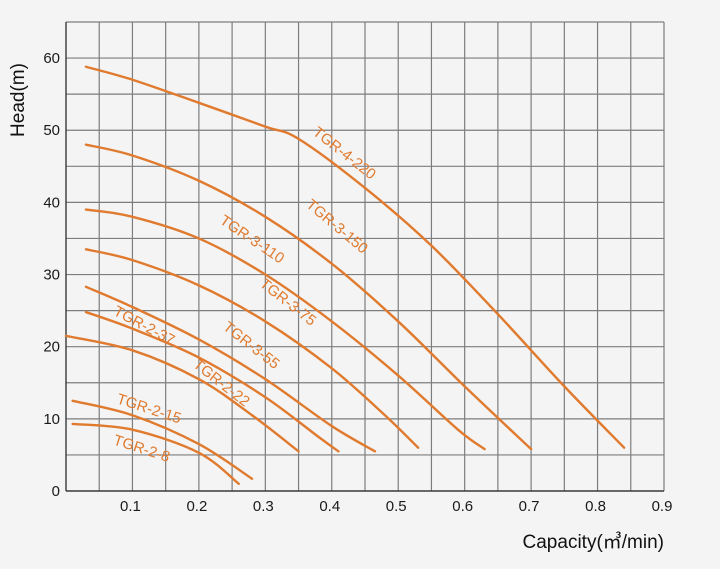 Image resolution: width=720 pixels, height=569 pixels. Describe the element at coordinates (141, 449) in the screenshot. I see `curve-label-tgr-2-8: TGR-2-8` at that location.